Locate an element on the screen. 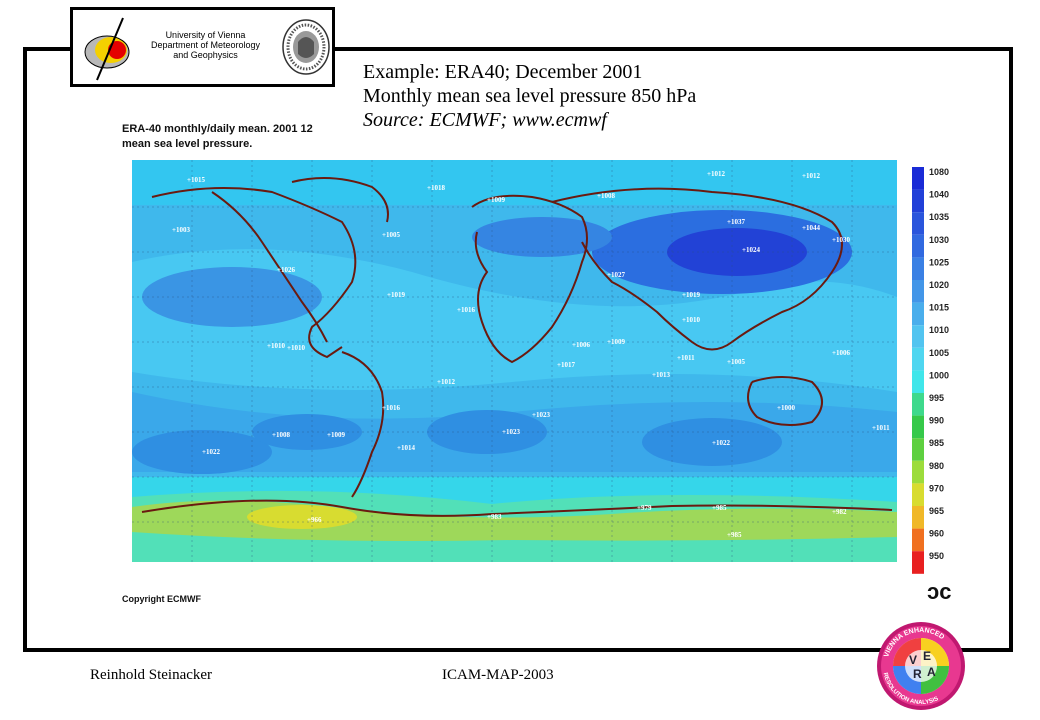 The width and height of the screenshot is (1040, 720). pressure-high-label: +1005 is located at coordinates (391, 235).